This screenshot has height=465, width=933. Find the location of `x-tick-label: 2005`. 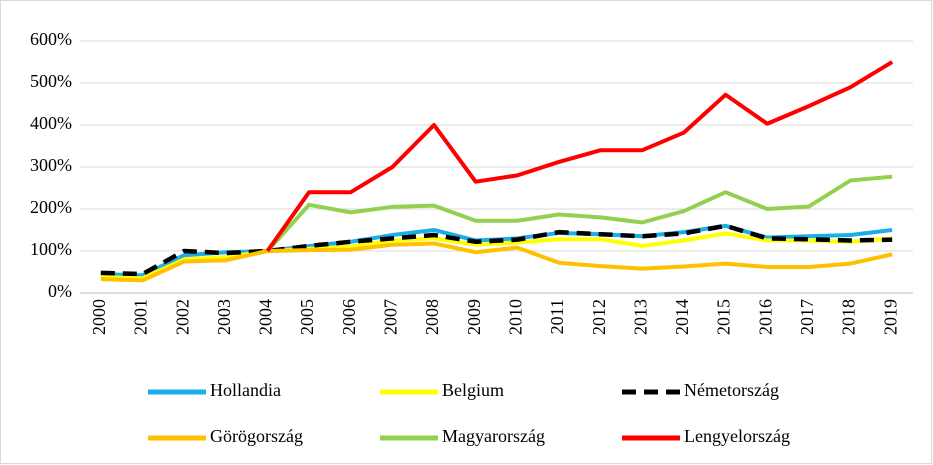

x-tick-label: 2005 is located at coordinates (307, 317).